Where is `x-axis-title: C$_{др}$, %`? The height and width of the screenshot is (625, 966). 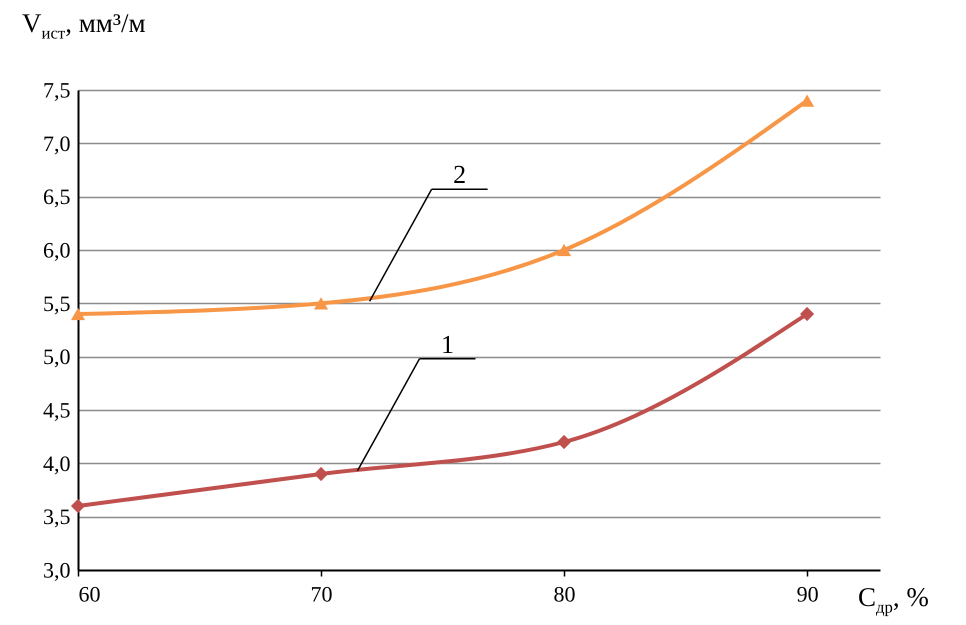 x-axis-title: C$_{др}$, % is located at coordinates (893, 600).